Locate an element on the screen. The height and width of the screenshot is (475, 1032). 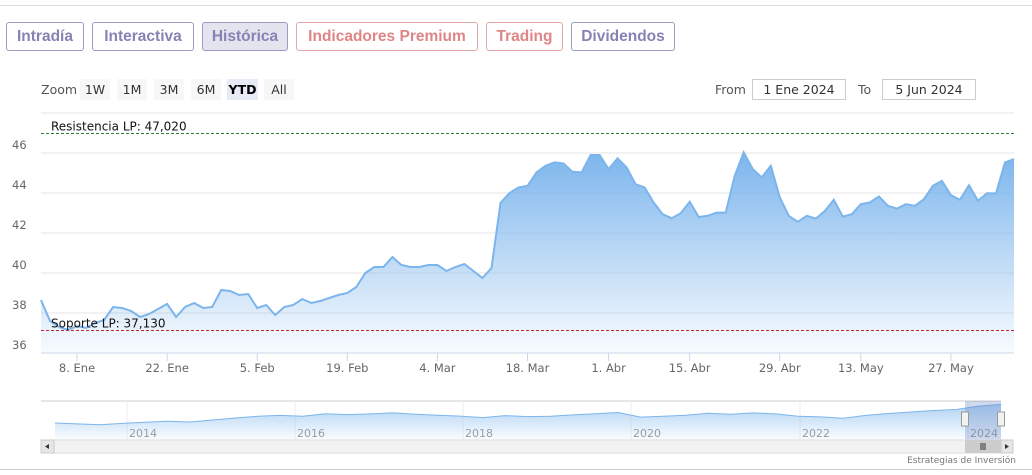
zoom-button-1m: 1M is located at coordinates (132, 89).